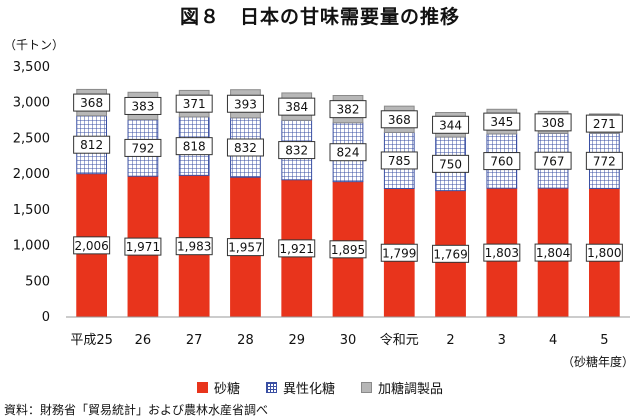 This screenshot has height=420, width=640. I want to click on data-label: 1,803, so click(502, 253).